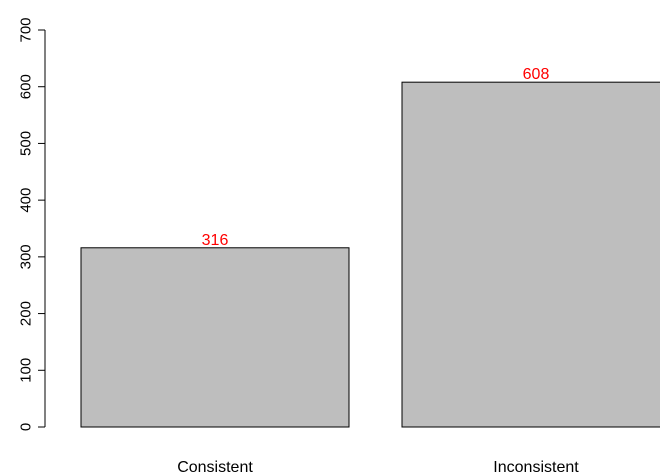  What do you see at coordinates (378, 467) in the screenshot?
I see `x-axis-labels: Consistent Inconsistent` at bounding box center [378, 467].